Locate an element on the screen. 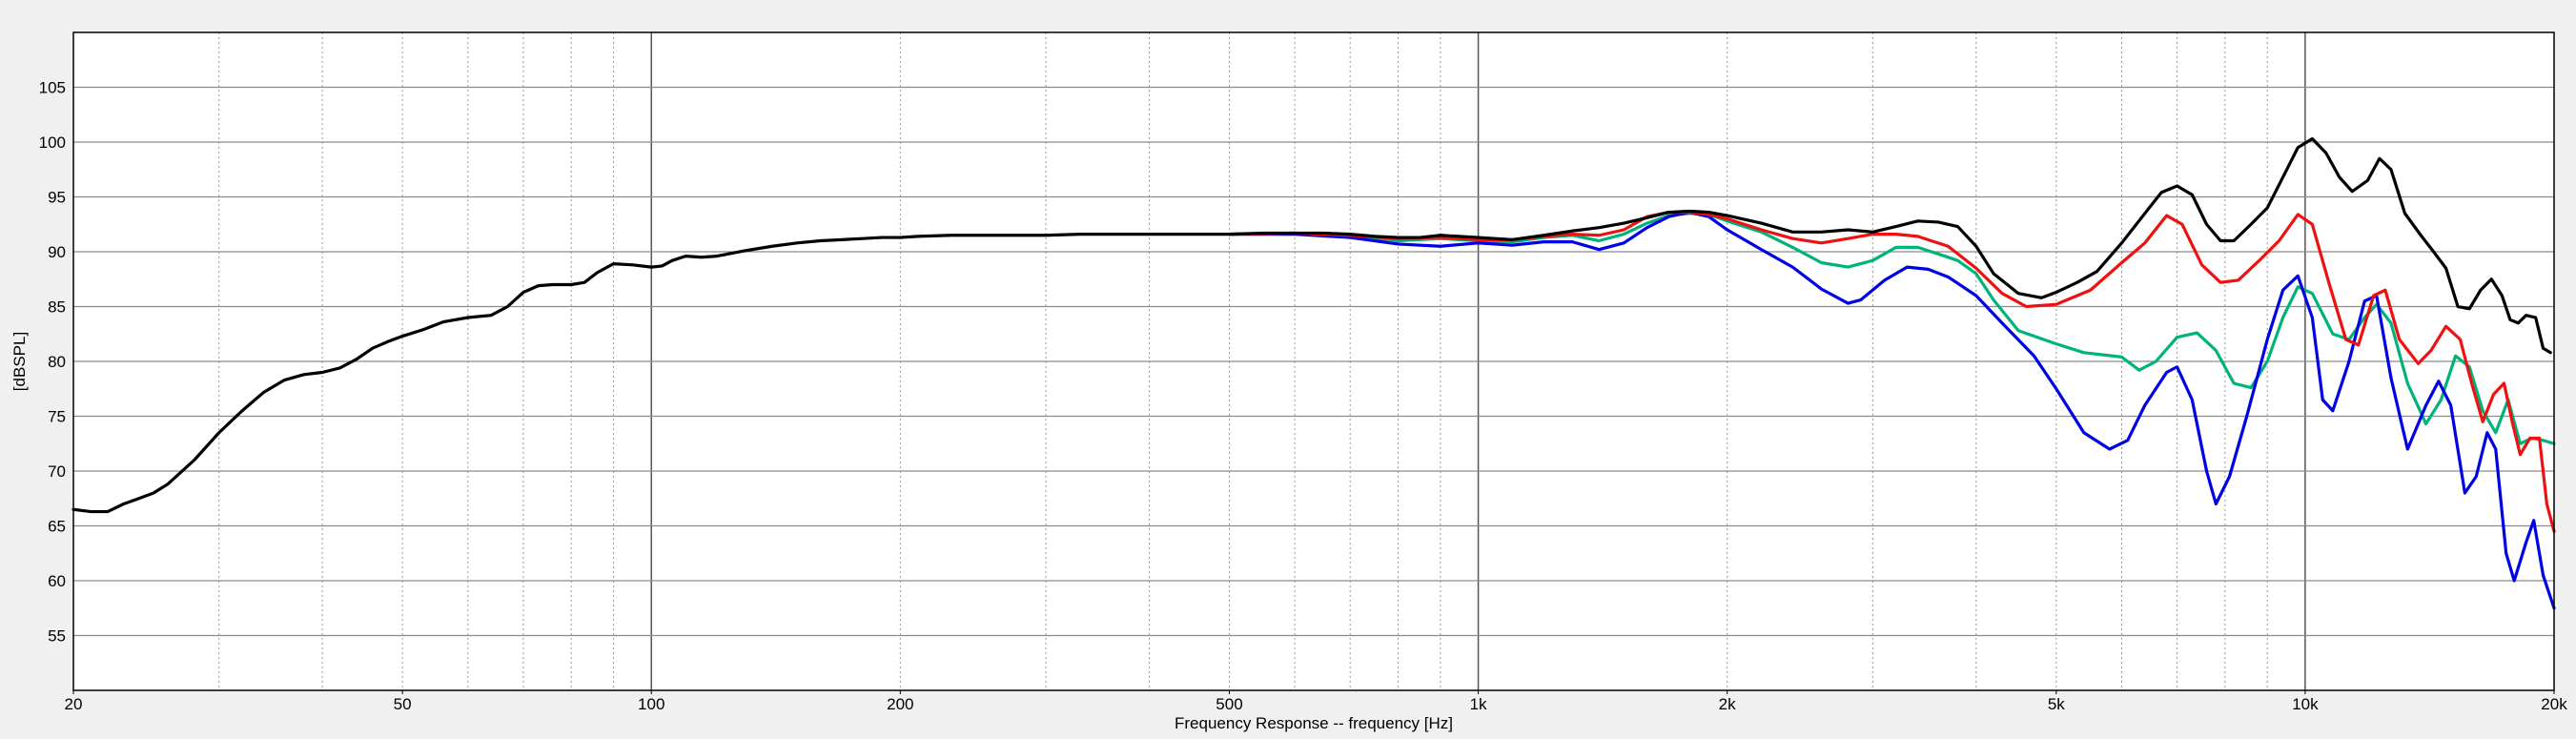 Image resolution: width=2576 pixels, height=739 pixels. x-tick-labels: 20 50 100 200 500 1k 2k 5k 10k 20k is located at coordinates (1316, 701).